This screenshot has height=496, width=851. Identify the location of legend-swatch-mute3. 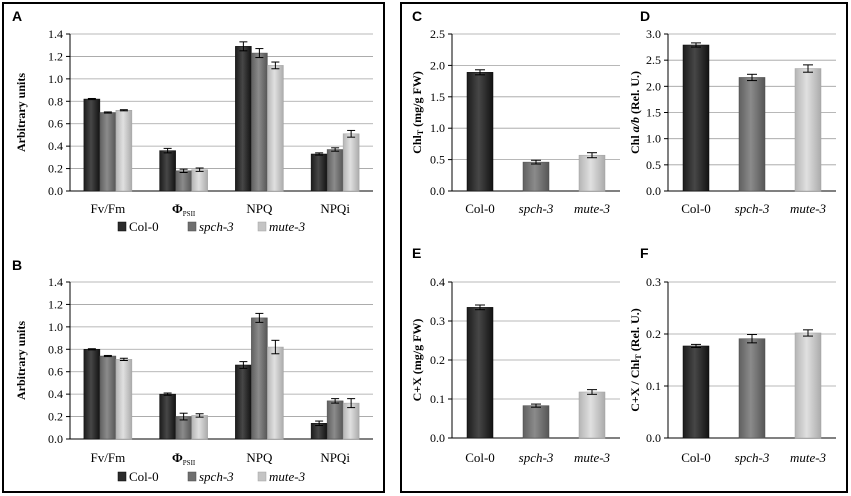
(262, 476).